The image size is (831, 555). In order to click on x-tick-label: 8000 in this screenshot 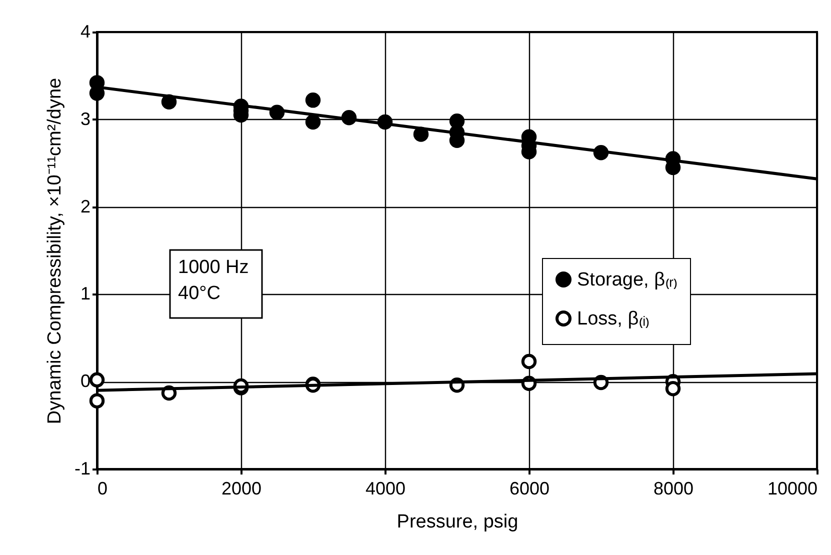, I will do `click(673, 488)`.